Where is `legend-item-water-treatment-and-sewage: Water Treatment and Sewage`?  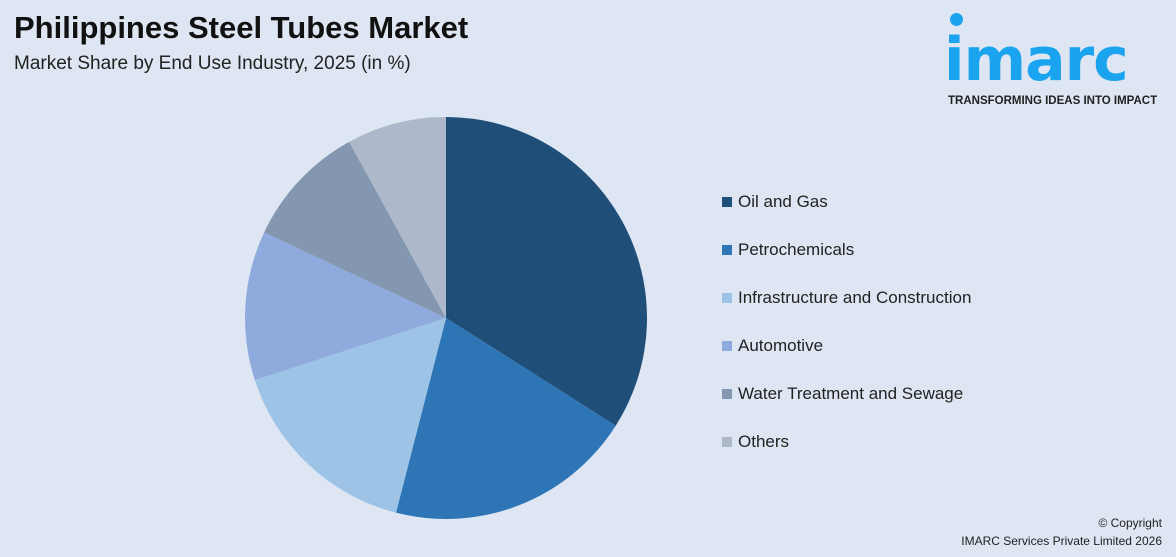 legend-item-water-treatment-and-sewage: Water Treatment and Sewage is located at coordinates (846, 394).